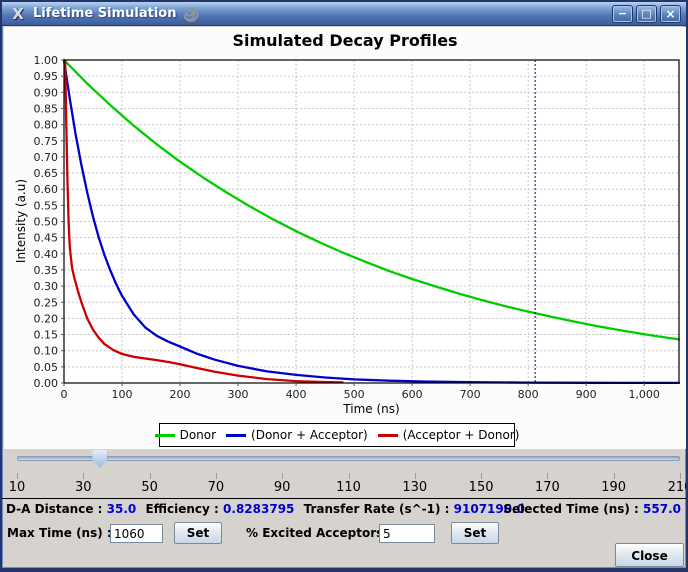 This screenshot has width=688, height=572. I want to click on donor-acceptor-line-swatch, so click(236, 435).